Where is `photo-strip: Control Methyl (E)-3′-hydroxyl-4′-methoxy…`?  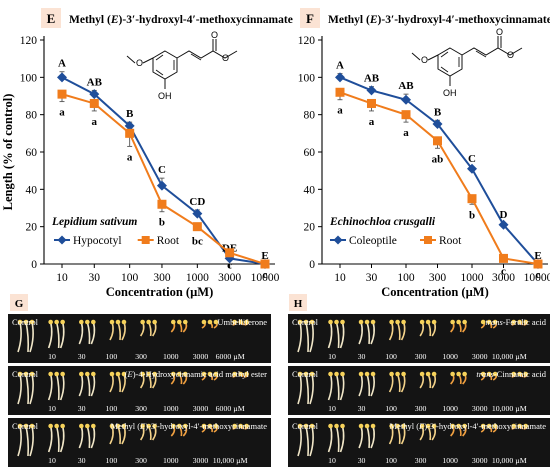 photo-strip: Control Methyl (E)-3′-hydroxyl-4′-methoxy… is located at coordinates (419, 442).